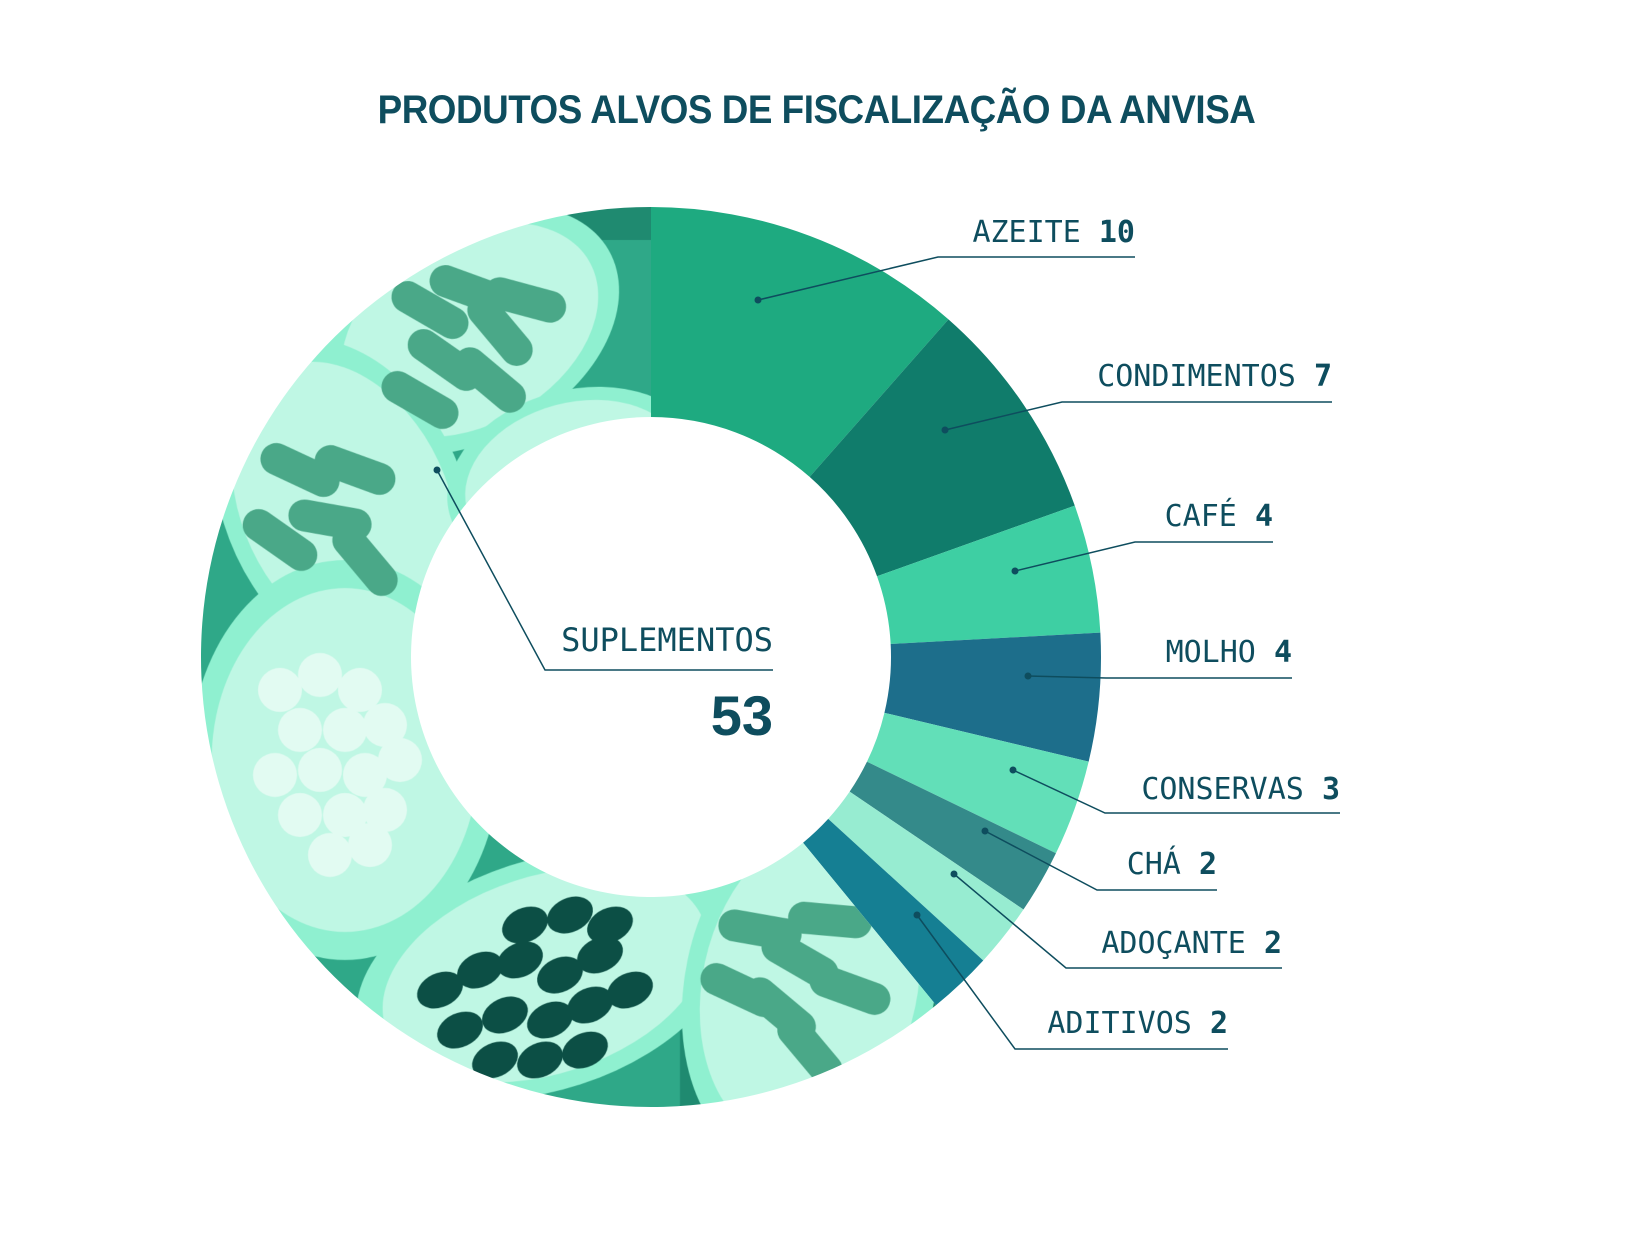 The image size is (1633, 1244). I want to click on slice-adoçante, so click(926, 876).